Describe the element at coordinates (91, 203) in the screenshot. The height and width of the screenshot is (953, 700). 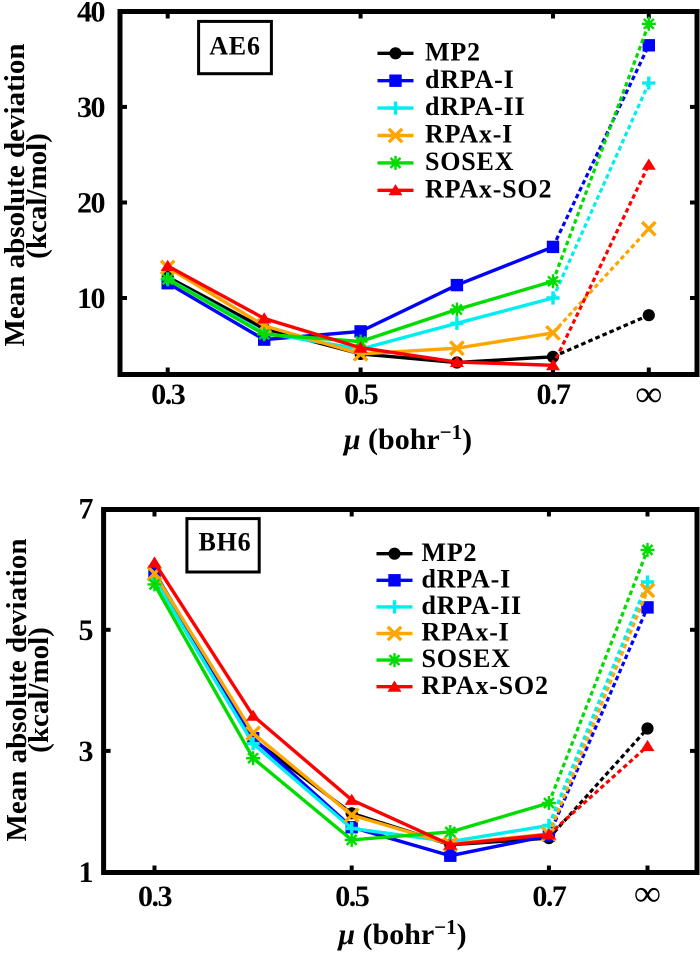
I see `svg-text: 20` at that location.